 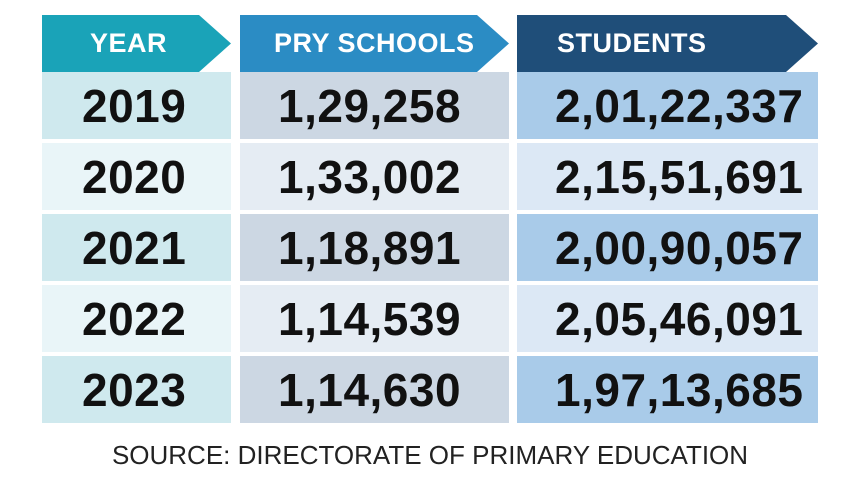 I want to click on year-cell: 2021, so click(x=136, y=247).